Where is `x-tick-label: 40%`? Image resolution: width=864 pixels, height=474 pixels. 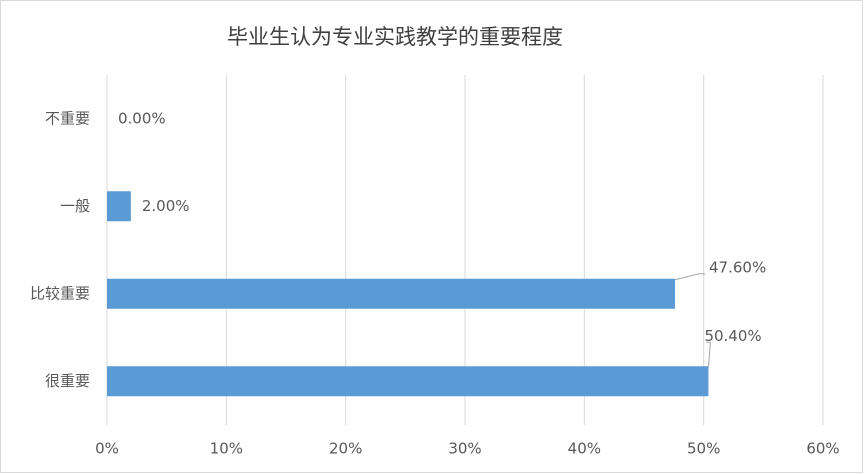 x-tick-label: 40% is located at coordinates (584, 449).